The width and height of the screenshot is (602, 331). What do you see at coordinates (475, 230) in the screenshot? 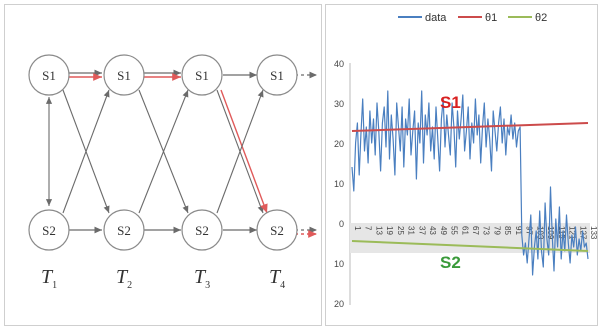
I see `x-tick-label: 67` at bounding box center [475, 230].